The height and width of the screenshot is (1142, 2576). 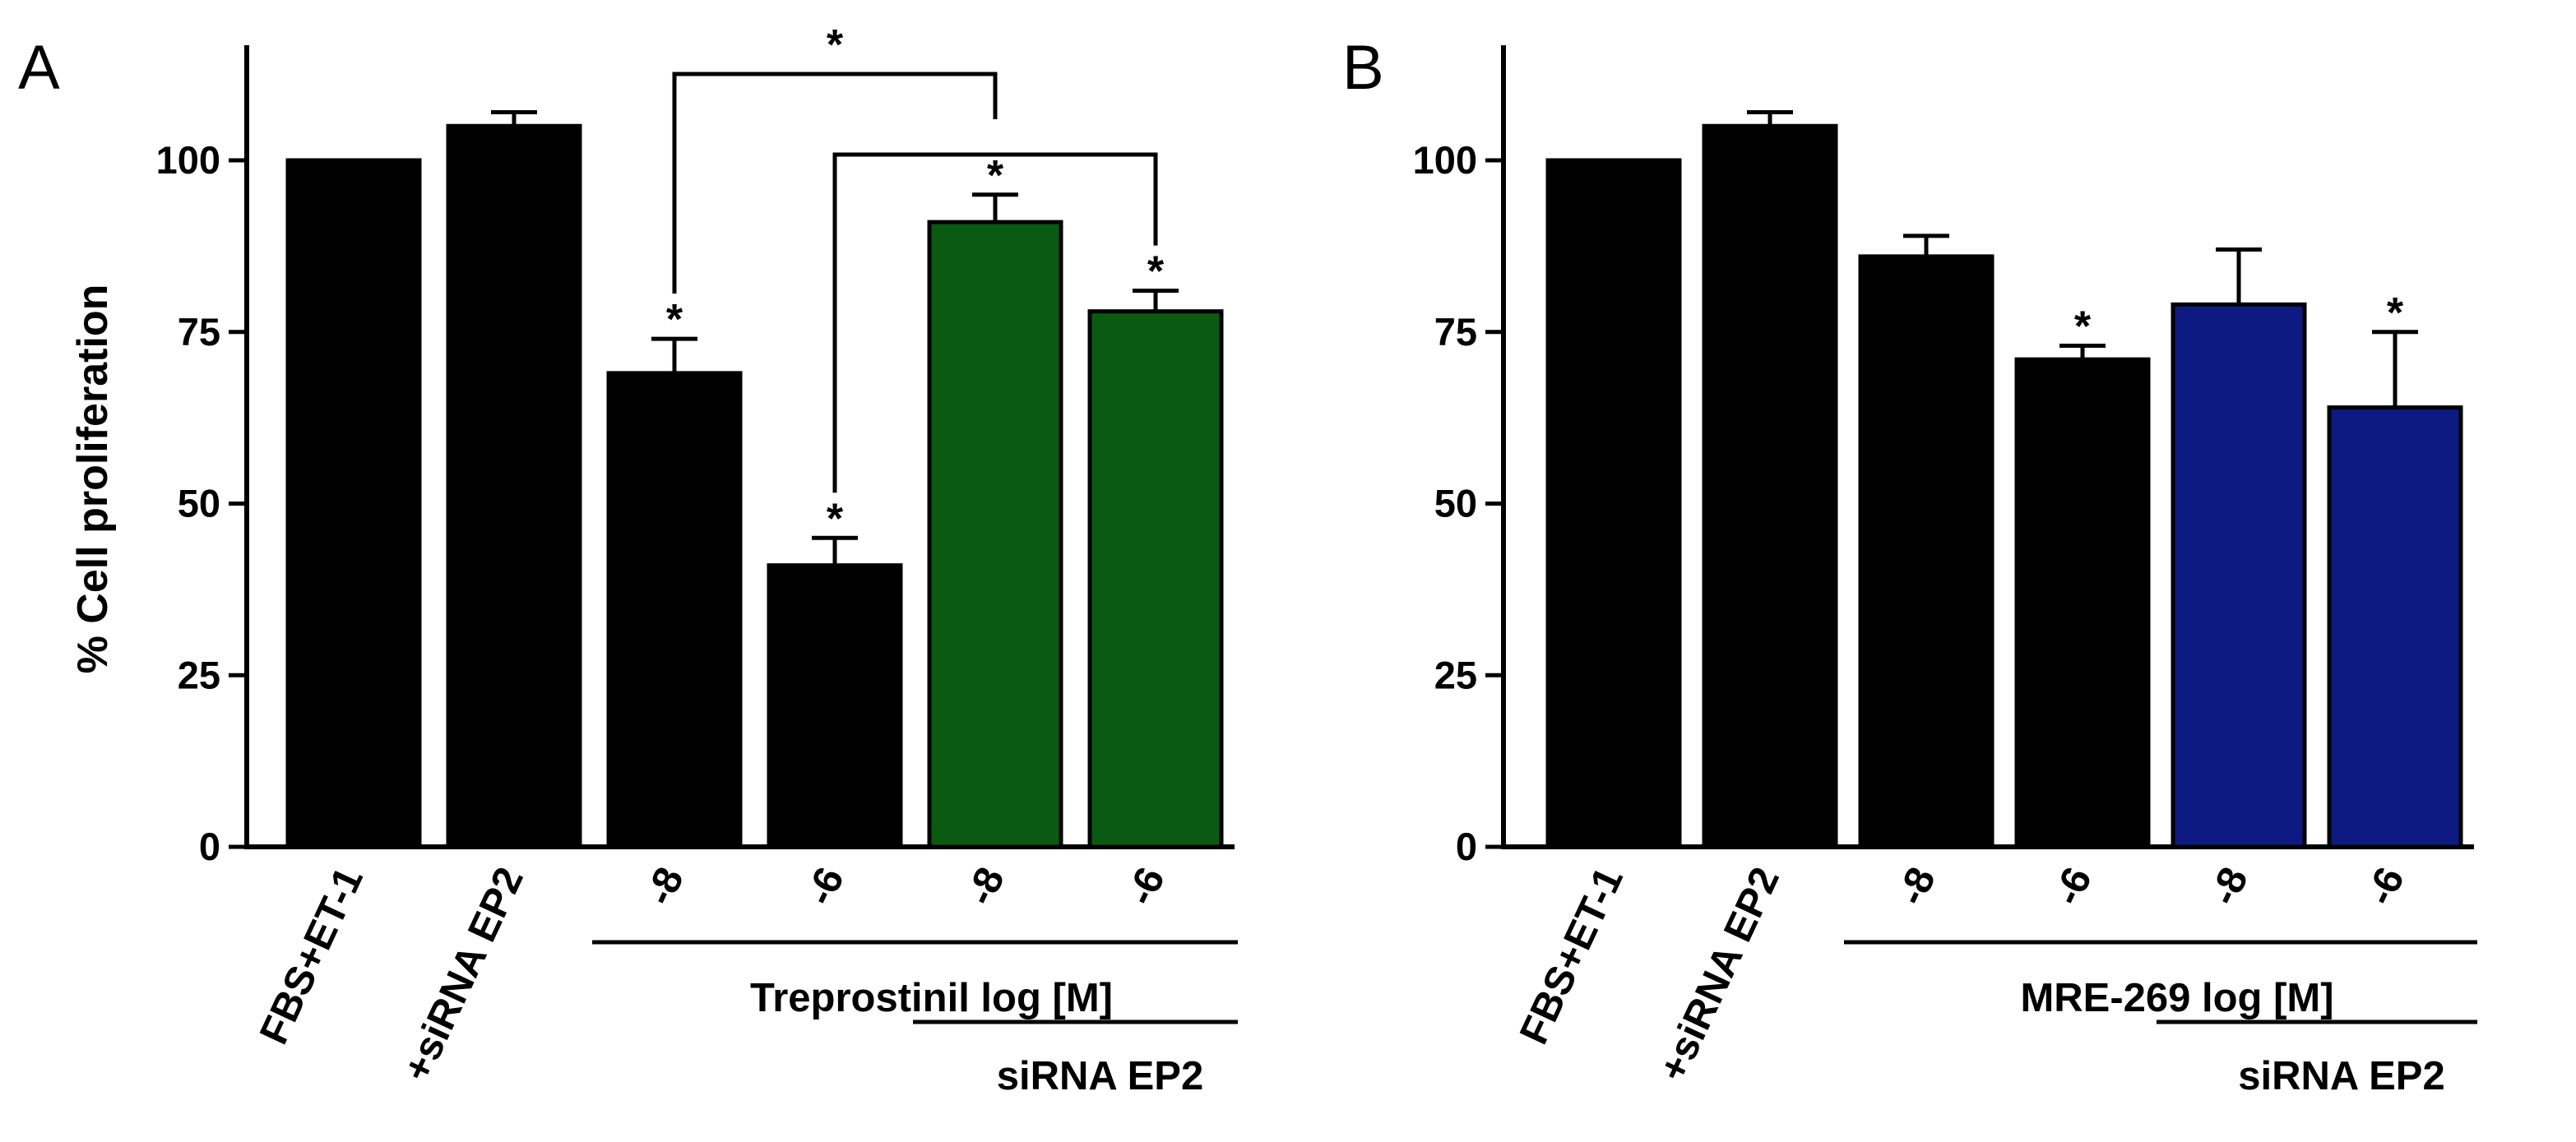 I want to click on panel-label: A, so click(x=39, y=68).